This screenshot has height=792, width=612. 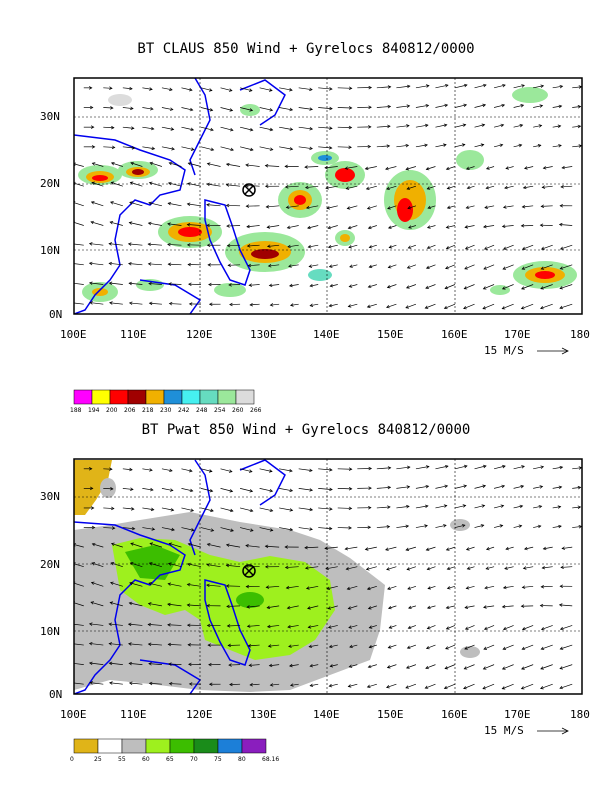 I want to click on lon-label: 140E, so click(x=326, y=714).